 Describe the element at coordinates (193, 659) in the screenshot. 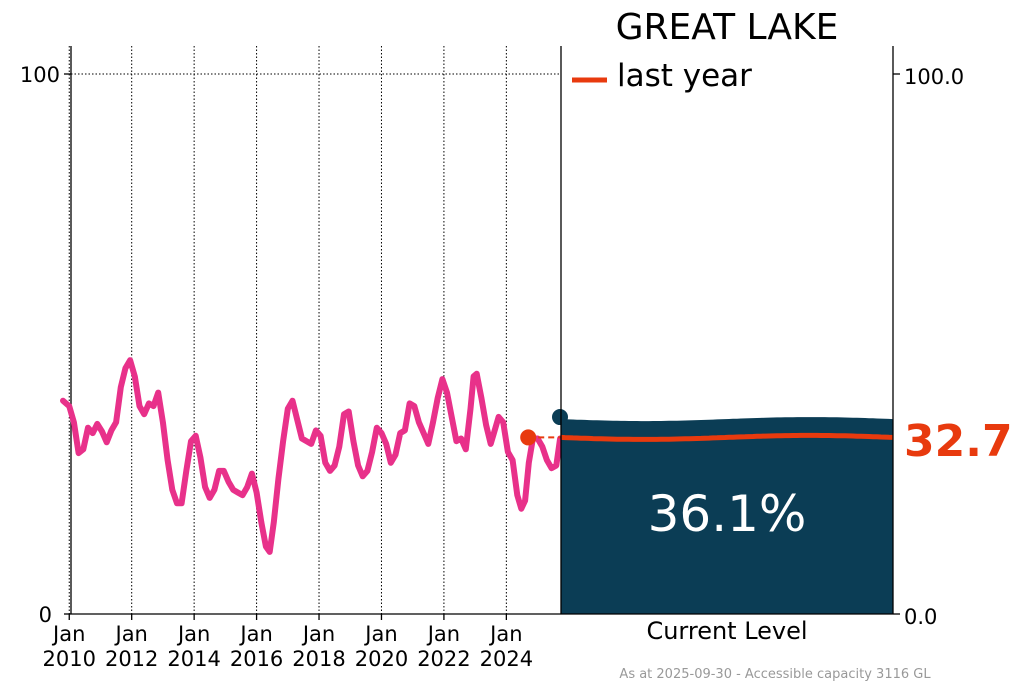

I see `x-tick-label-year: 2014` at that location.